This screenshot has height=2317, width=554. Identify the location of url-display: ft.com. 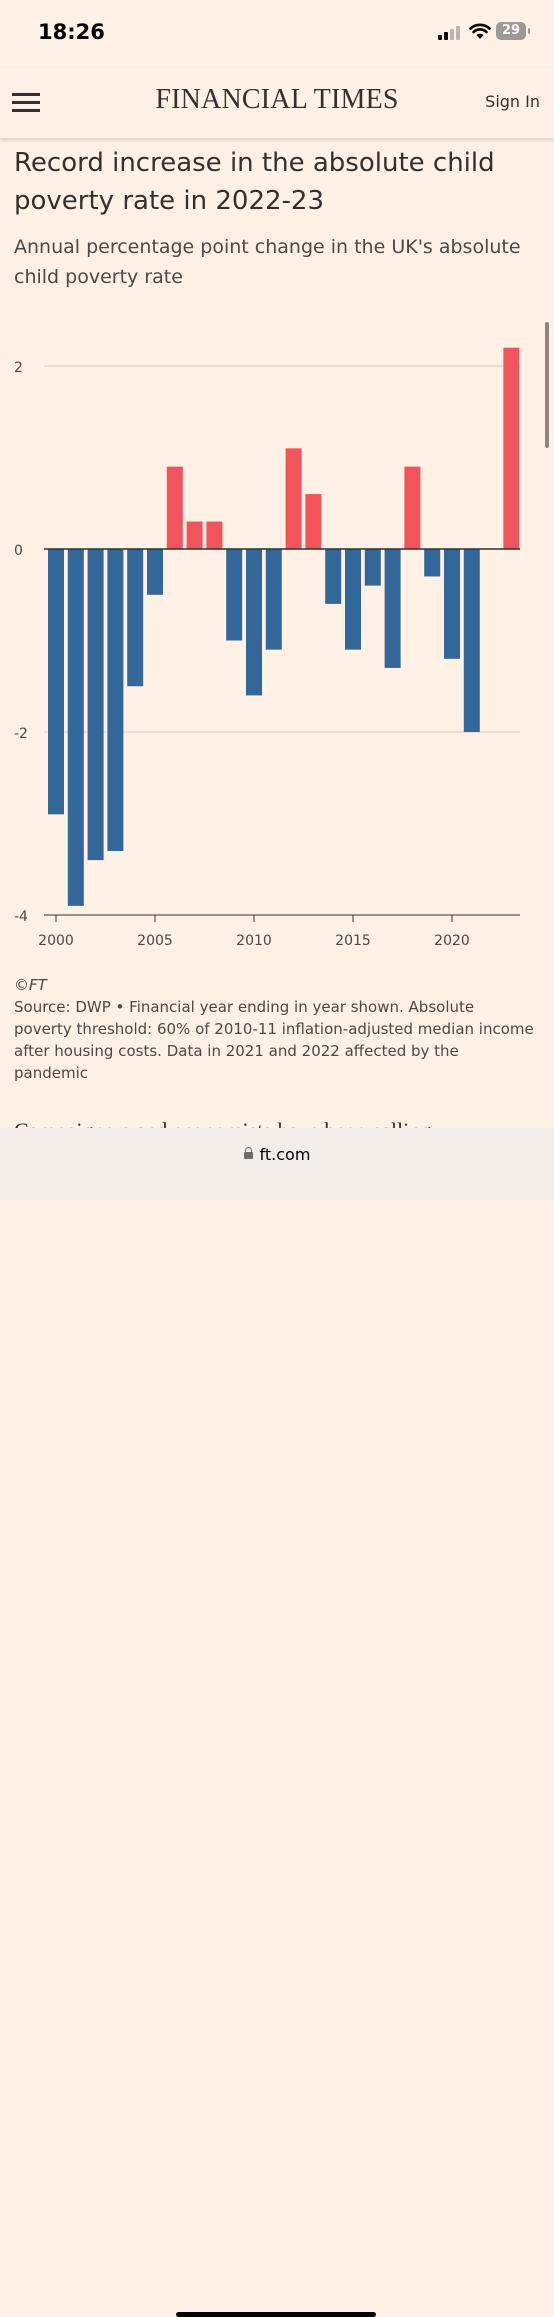
(277, 1154).